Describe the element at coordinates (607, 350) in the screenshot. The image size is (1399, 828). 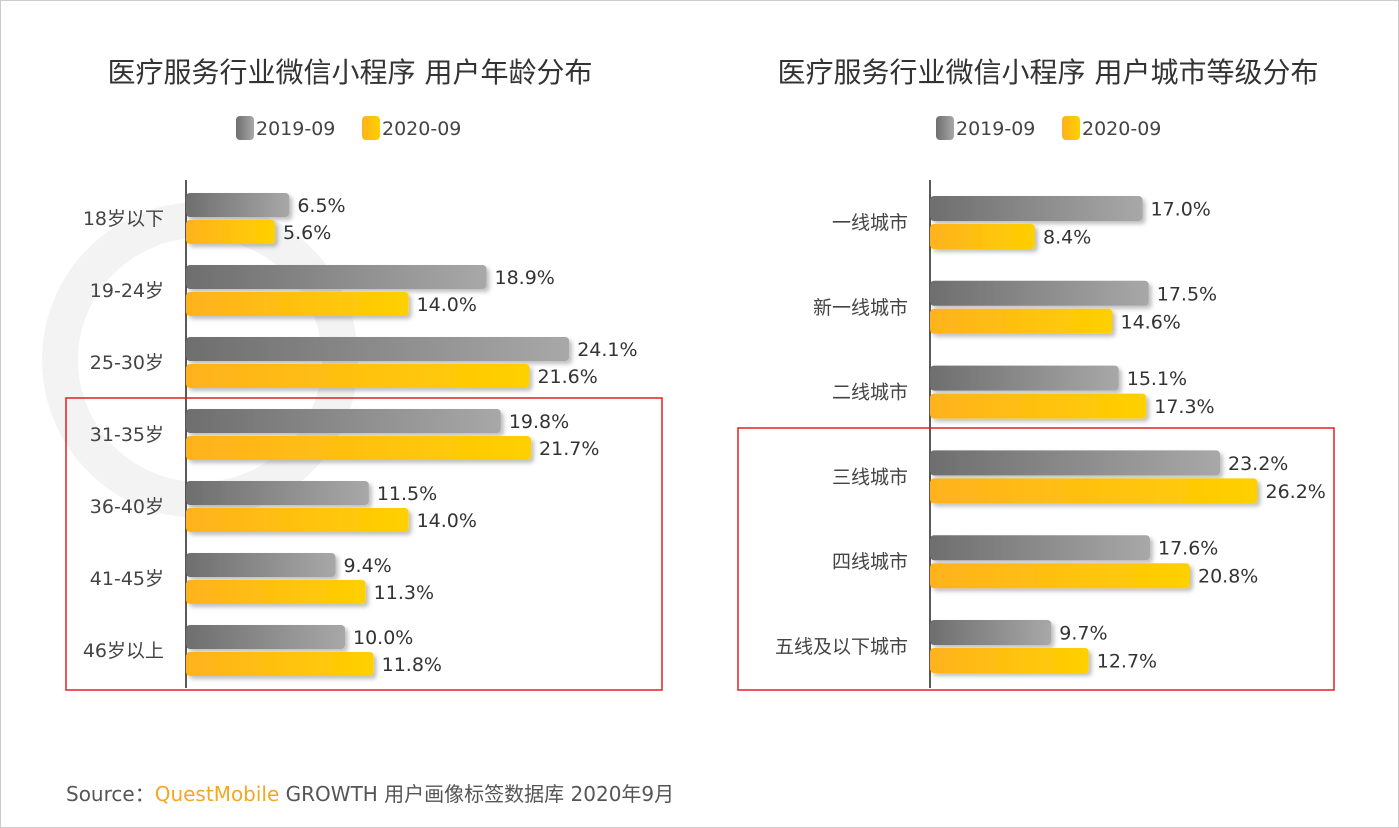
I see `data-label: 24.1%` at that location.